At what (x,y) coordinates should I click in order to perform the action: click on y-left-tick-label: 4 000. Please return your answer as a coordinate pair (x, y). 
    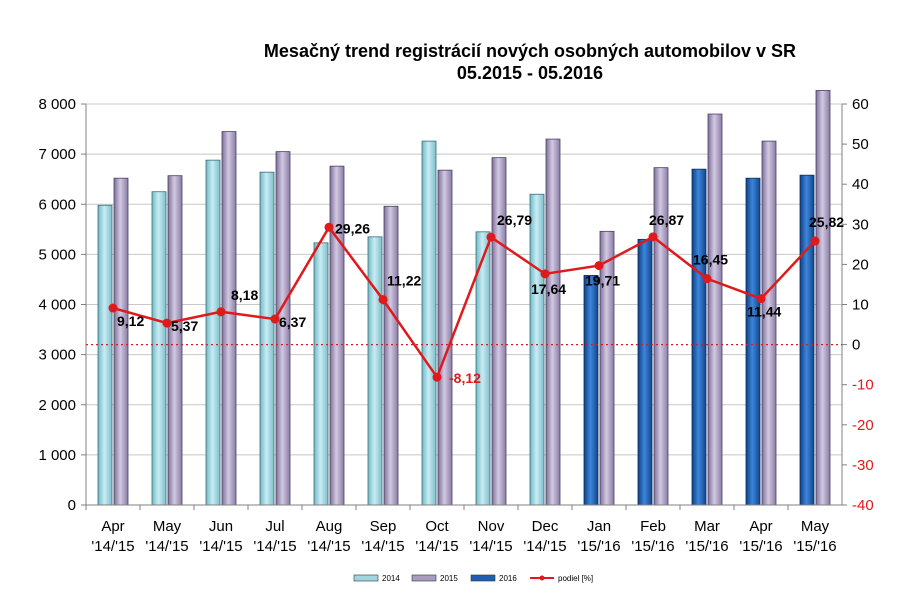
    Looking at the image, I should click on (57, 305).